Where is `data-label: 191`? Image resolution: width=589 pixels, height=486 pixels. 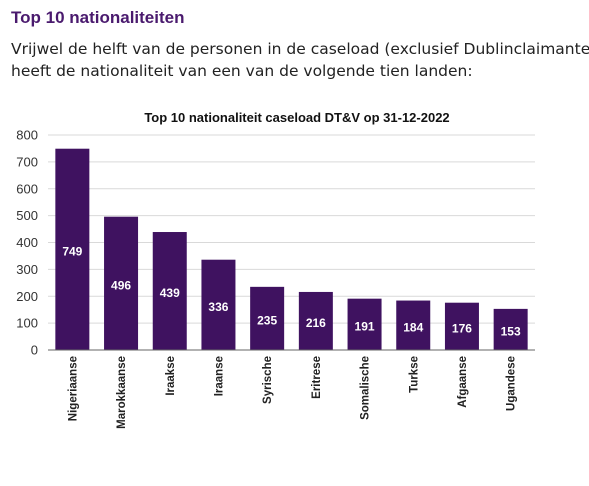 data-label: 191 is located at coordinates (365, 326).